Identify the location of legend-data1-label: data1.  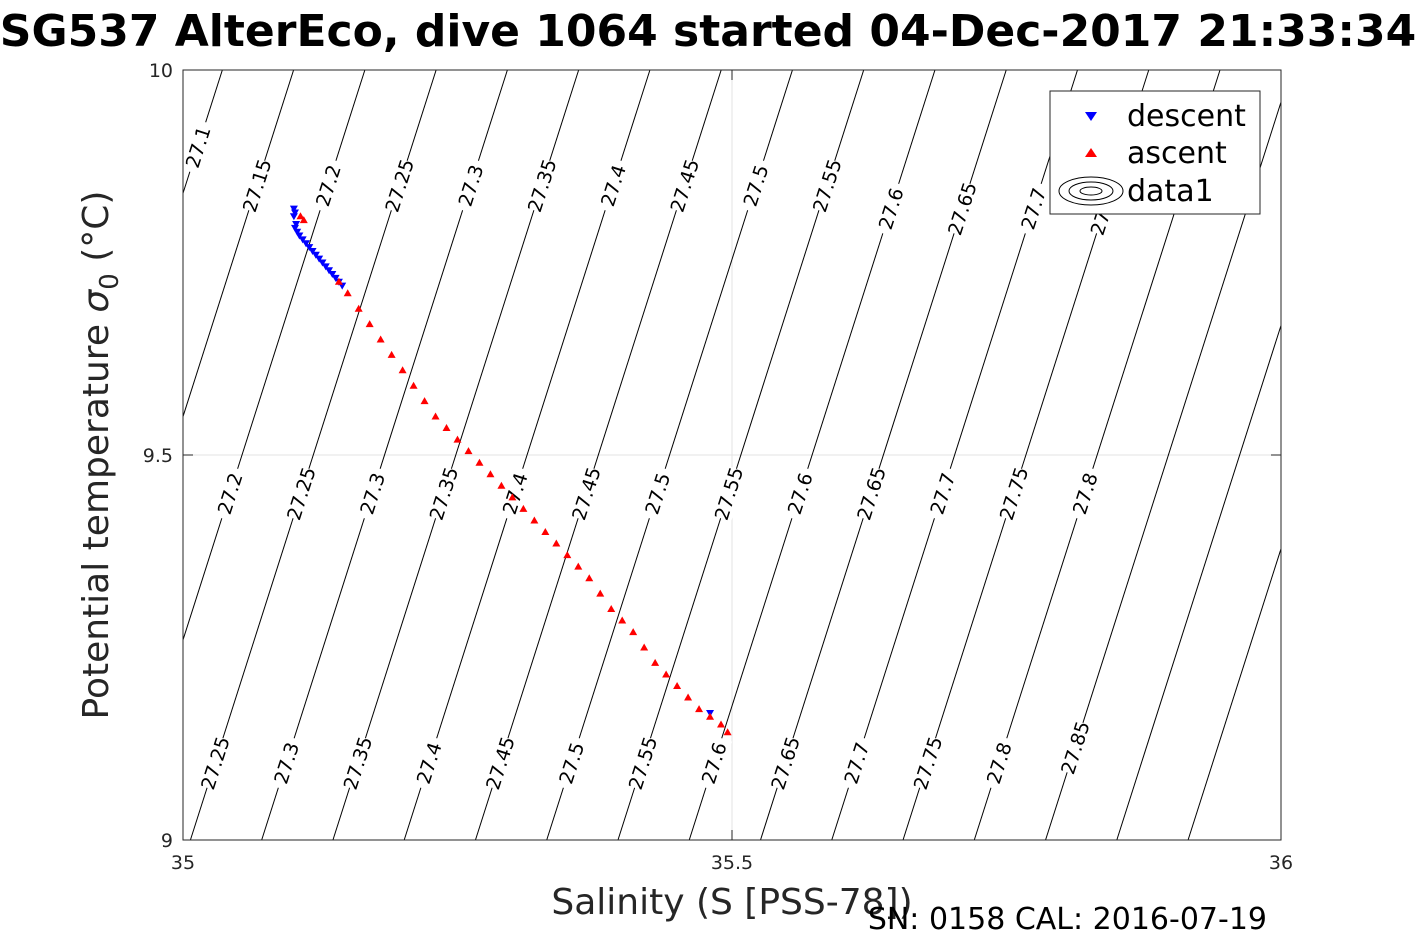
(1170, 191).